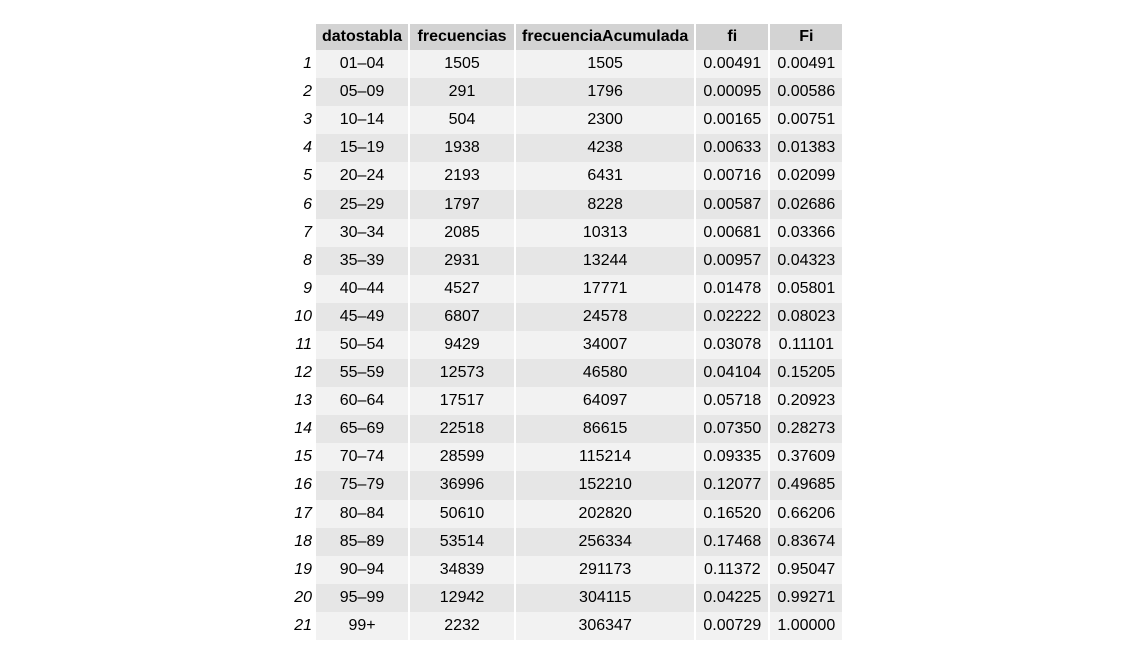 The image size is (1124, 664). Describe the element at coordinates (362, 176) in the screenshot. I see `cell-datostabla: 20–24` at that location.